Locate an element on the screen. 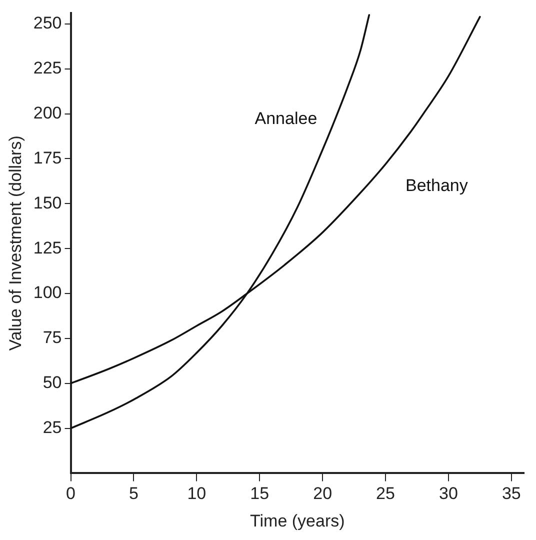 The width and height of the screenshot is (536, 540). x-axis-title: Time (years) is located at coordinates (297, 520).